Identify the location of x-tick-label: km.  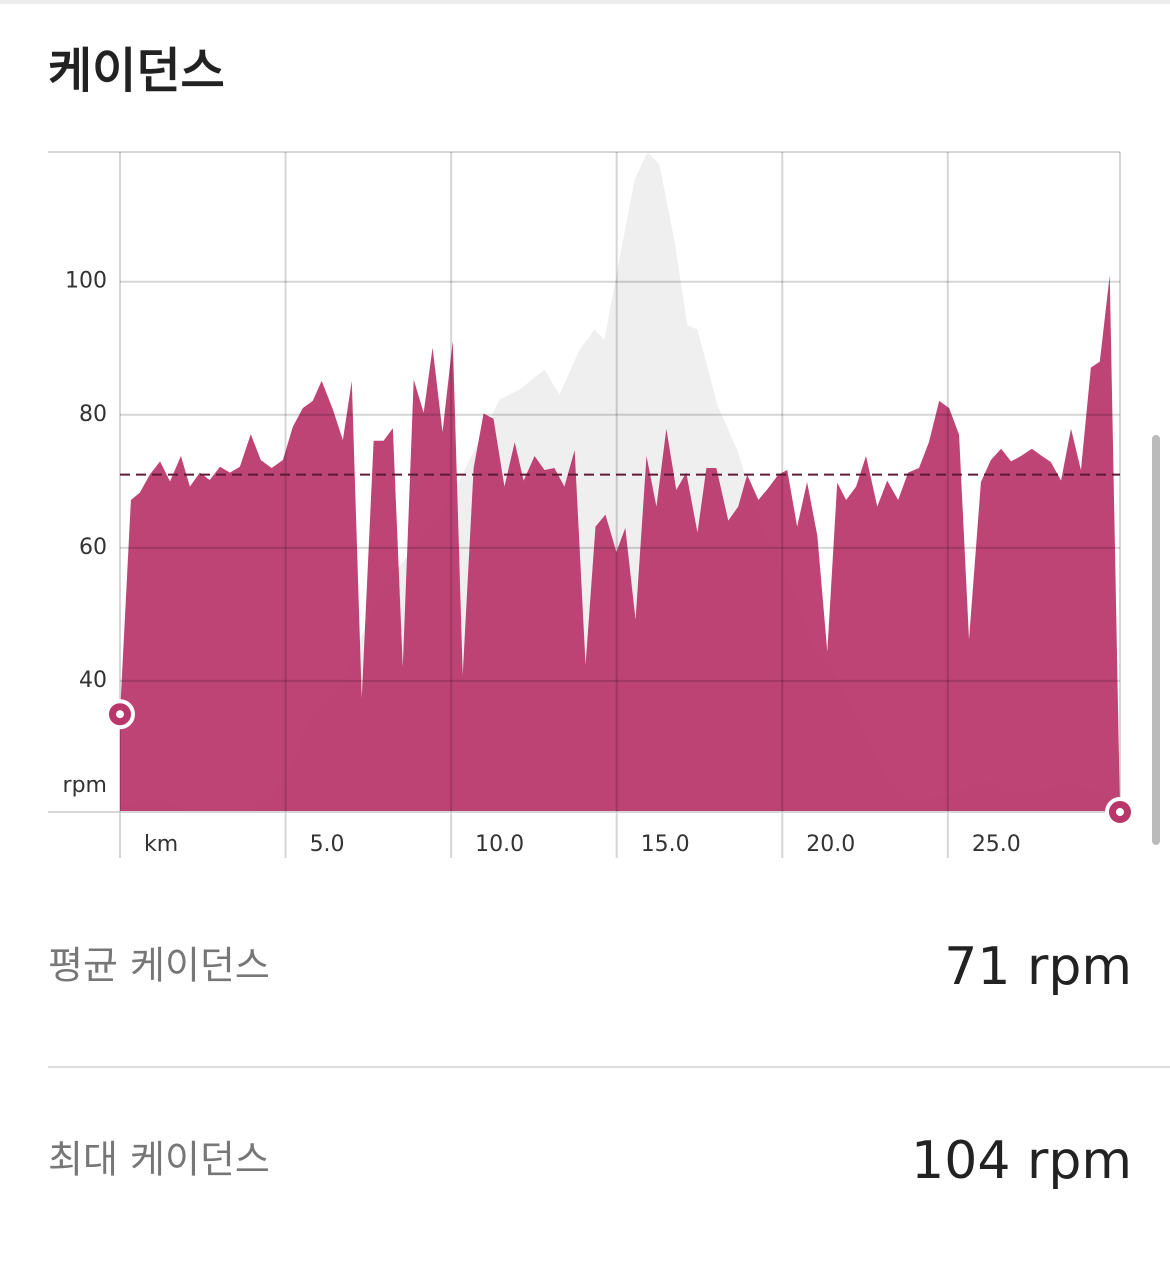
(161, 844).